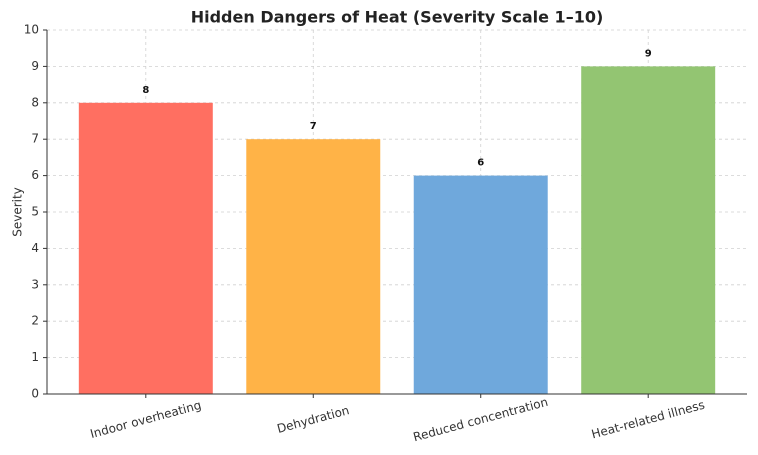 Image resolution: width=758 pixels, height=455 pixels. Describe the element at coordinates (35, 66) in the screenshot. I see `y-tick-label: 9` at that location.